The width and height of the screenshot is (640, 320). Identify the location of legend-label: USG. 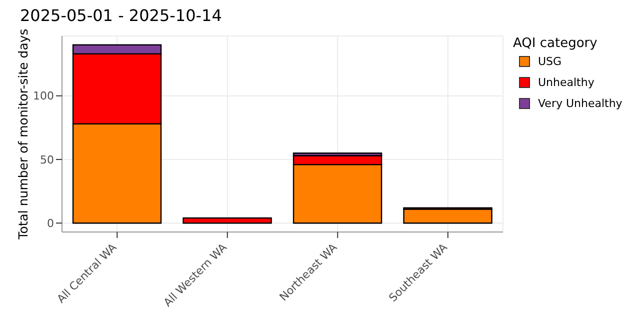
(550, 61).